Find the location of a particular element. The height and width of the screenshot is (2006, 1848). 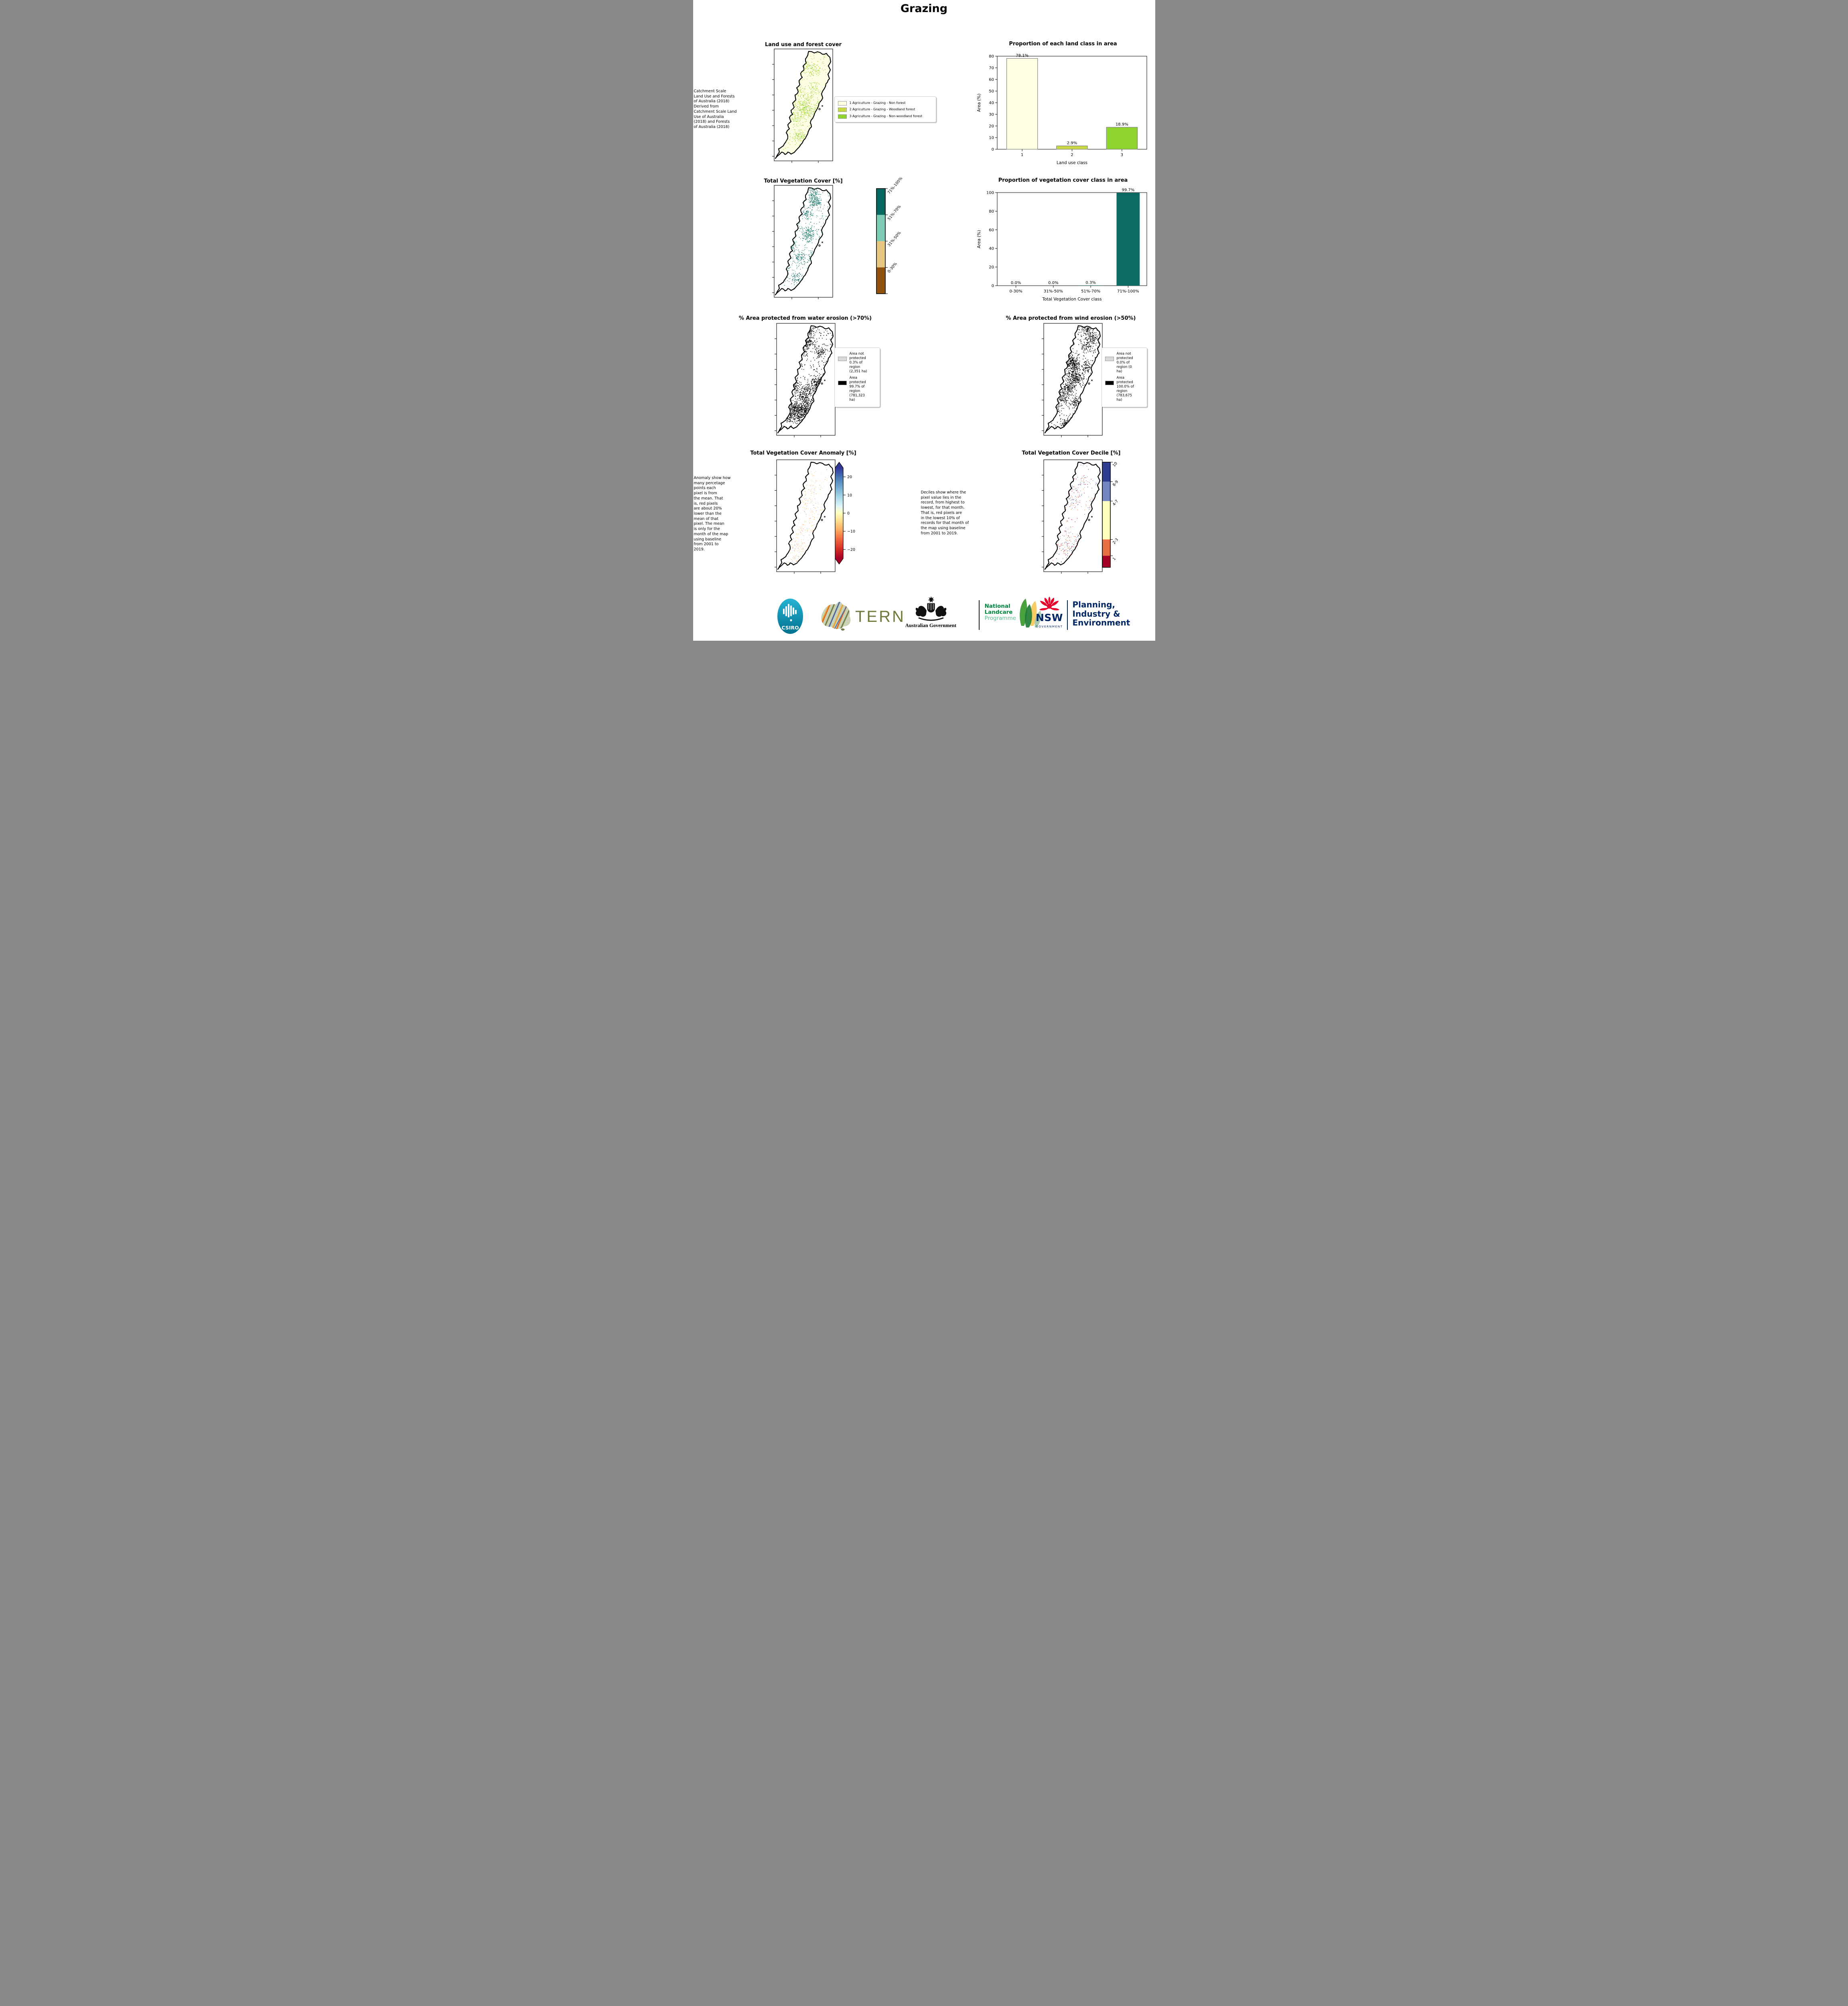

vegcover-colorbar: 71%-100% 51%-70% 31%-50% 0-30% is located at coordinates (889, 235).